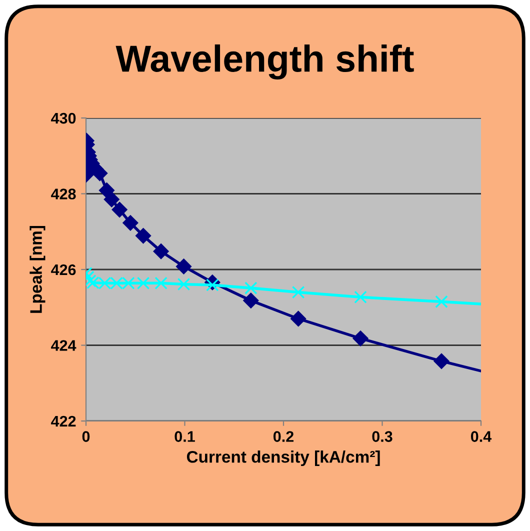 This screenshot has width=530, height=531. What do you see at coordinates (481, 436) in the screenshot?
I see `x-tick-label: 0.4` at bounding box center [481, 436].